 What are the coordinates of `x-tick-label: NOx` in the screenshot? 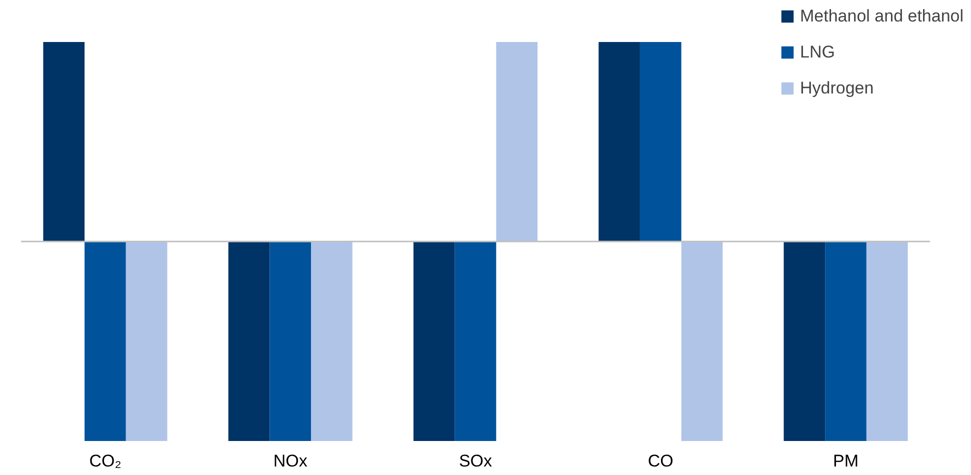 It's located at (290, 461).